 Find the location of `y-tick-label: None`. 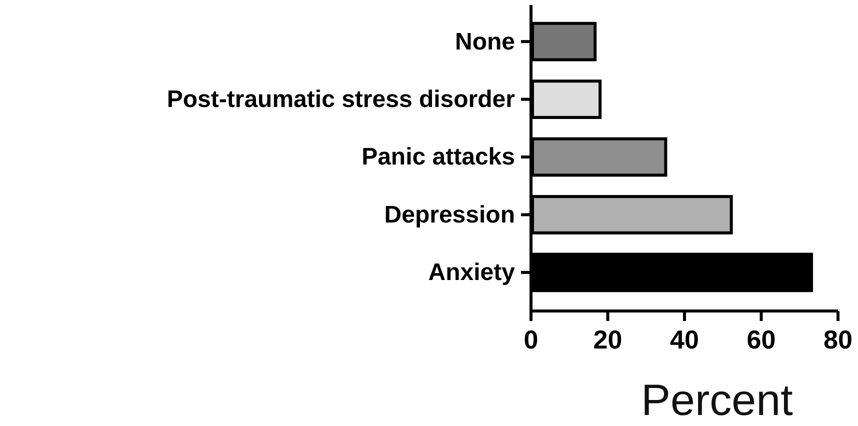

y-tick-label: None is located at coordinates (485, 42).